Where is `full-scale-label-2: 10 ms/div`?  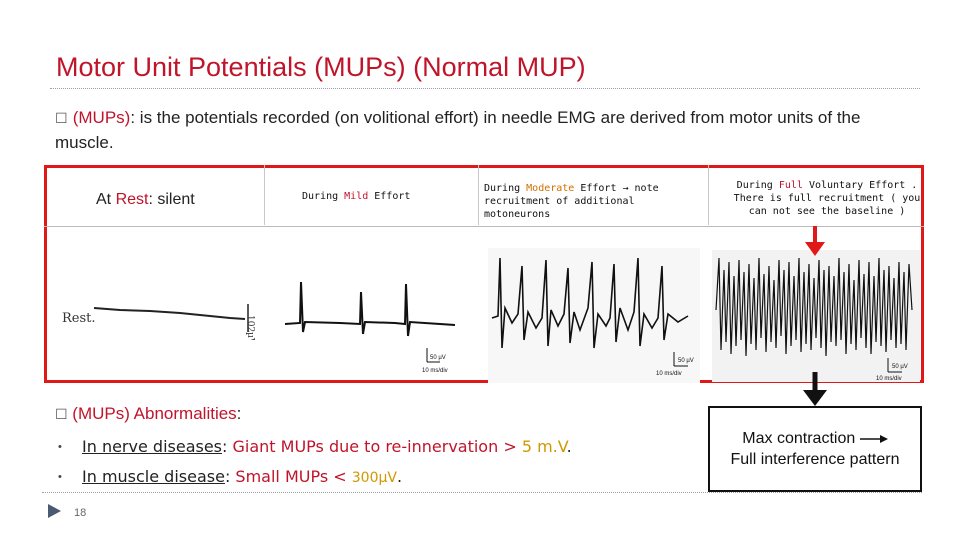
full-scale-label-2: 10 ms/div is located at coordinates (889, 379).